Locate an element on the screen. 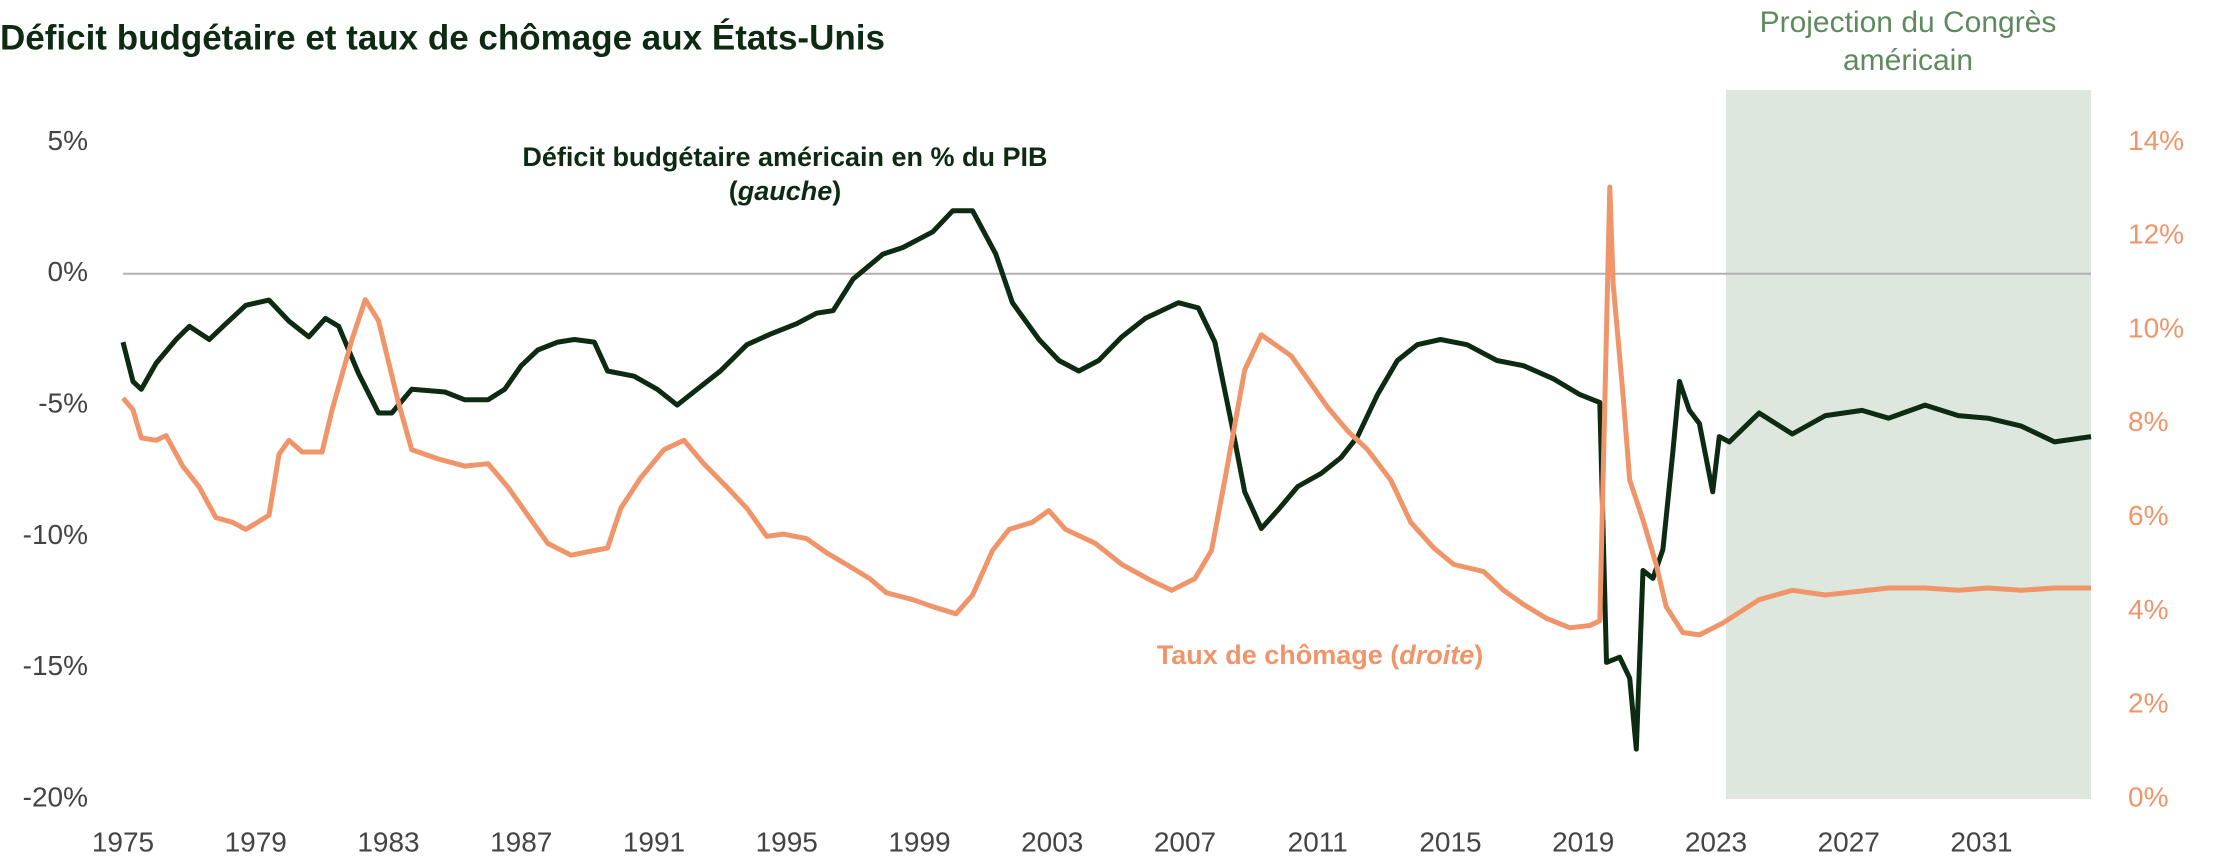  y-tick-label: -5% is located at coordinates (63, 402).